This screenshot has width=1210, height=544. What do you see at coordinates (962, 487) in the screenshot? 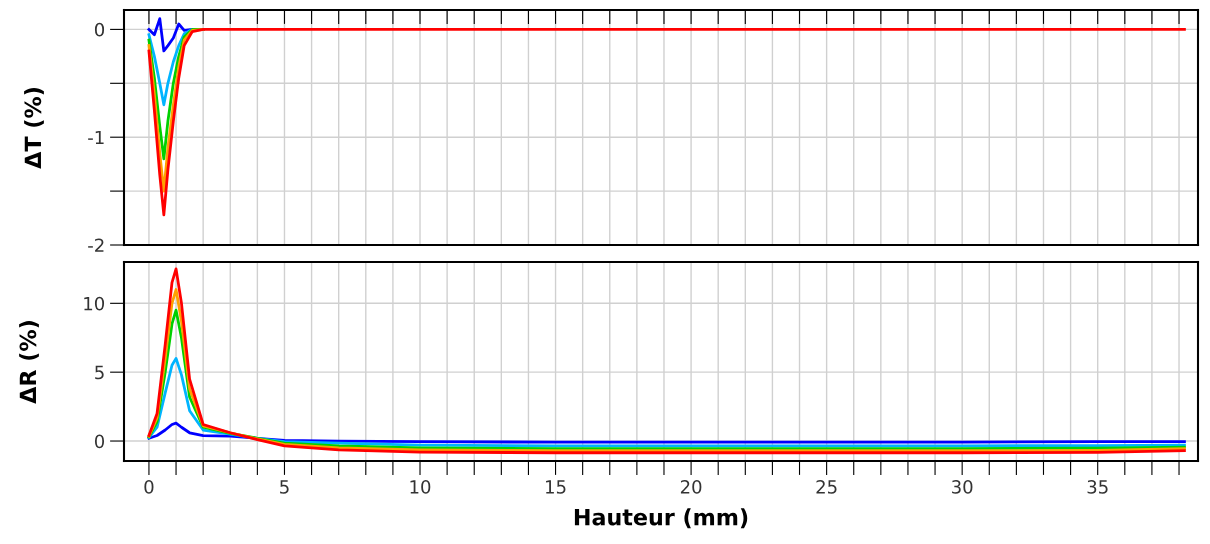
I see `x-tick-label: 30` at bounding box center [962, 487].